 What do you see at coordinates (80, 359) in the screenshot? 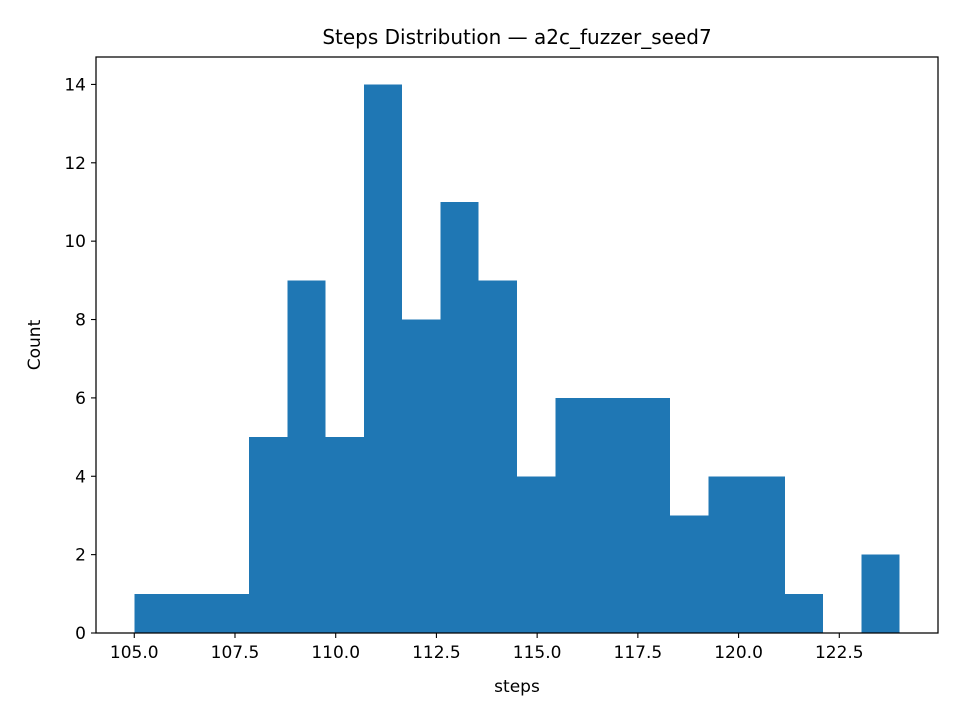
I see `y-axis-ticks: 0 2 4 6 8 10 12 14` at bounding box center [80, 359].